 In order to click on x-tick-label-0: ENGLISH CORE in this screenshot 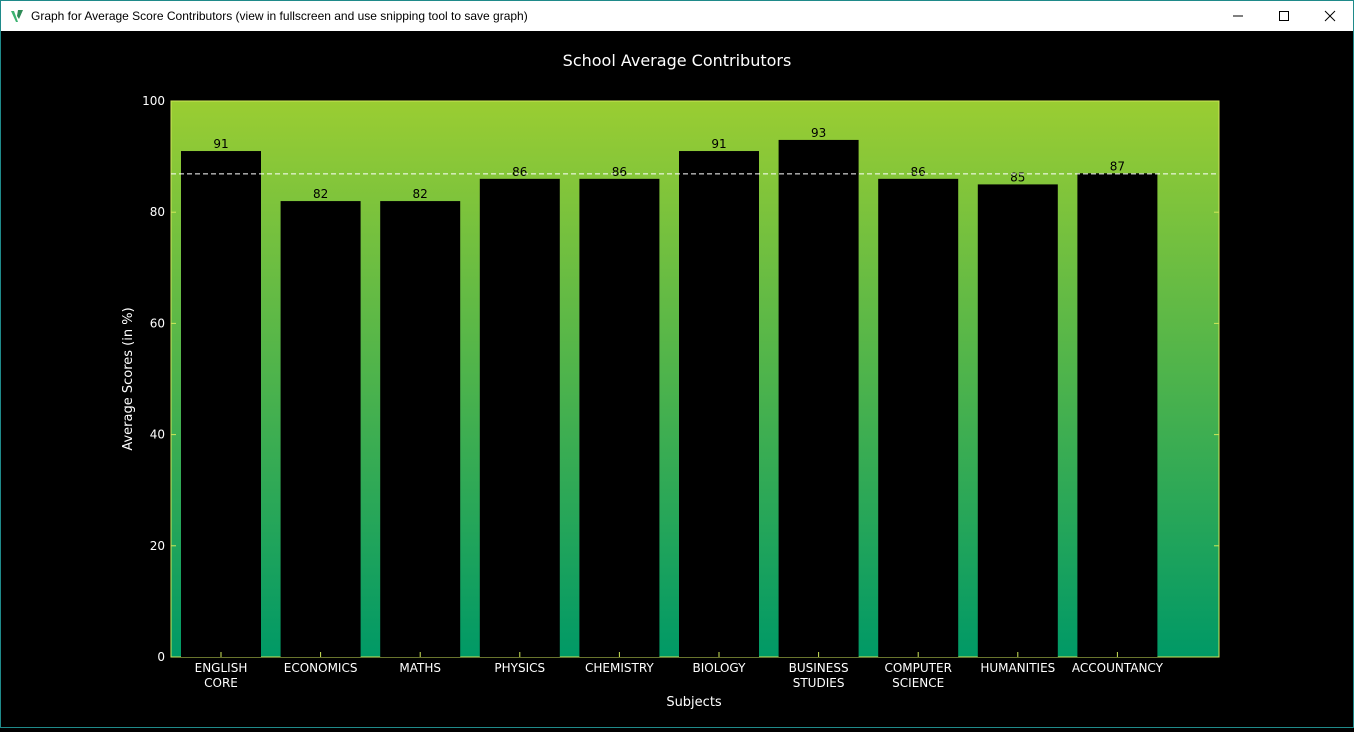, I will do `click(221, 675)`.